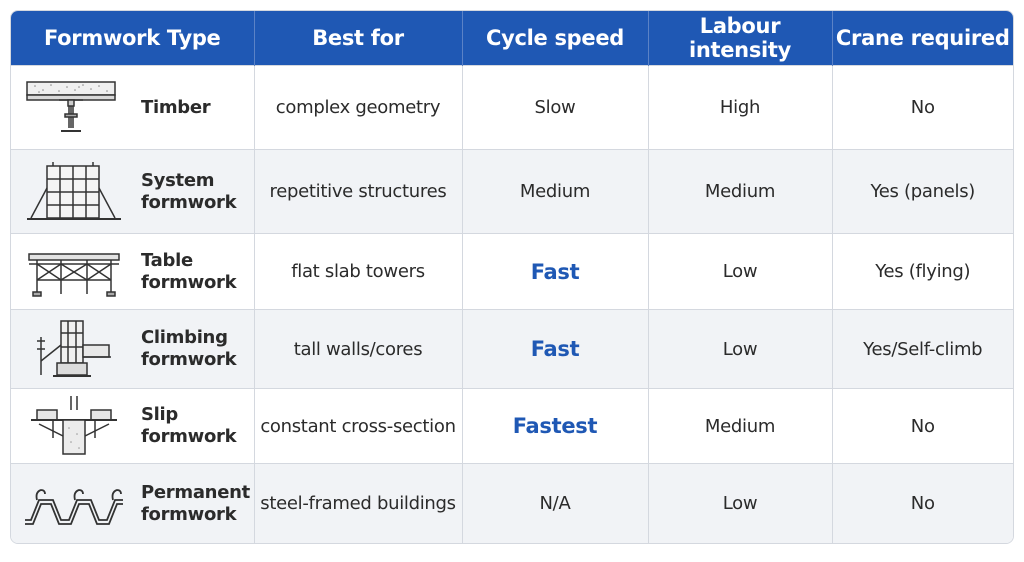 The width and height of the screenshot is (1024, 562). I want to click on formwork-type-name: Permanent formwork, so click(195, 503).